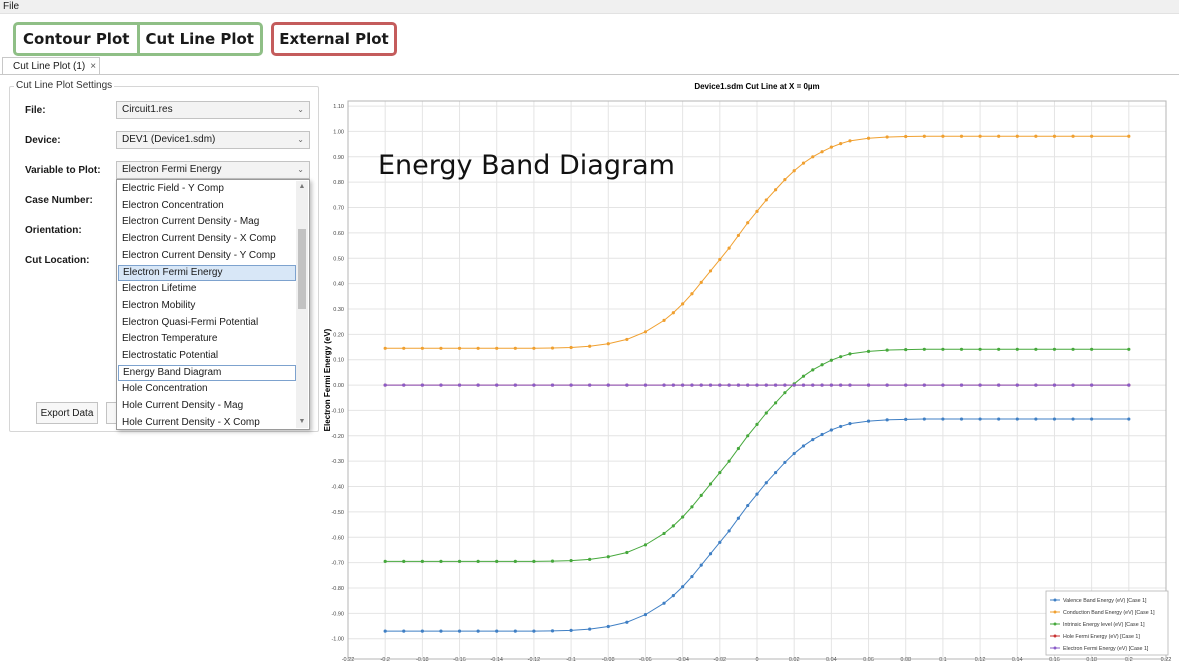  I want to click on dropdown-item: Electron Temperature, so click(170, 339).